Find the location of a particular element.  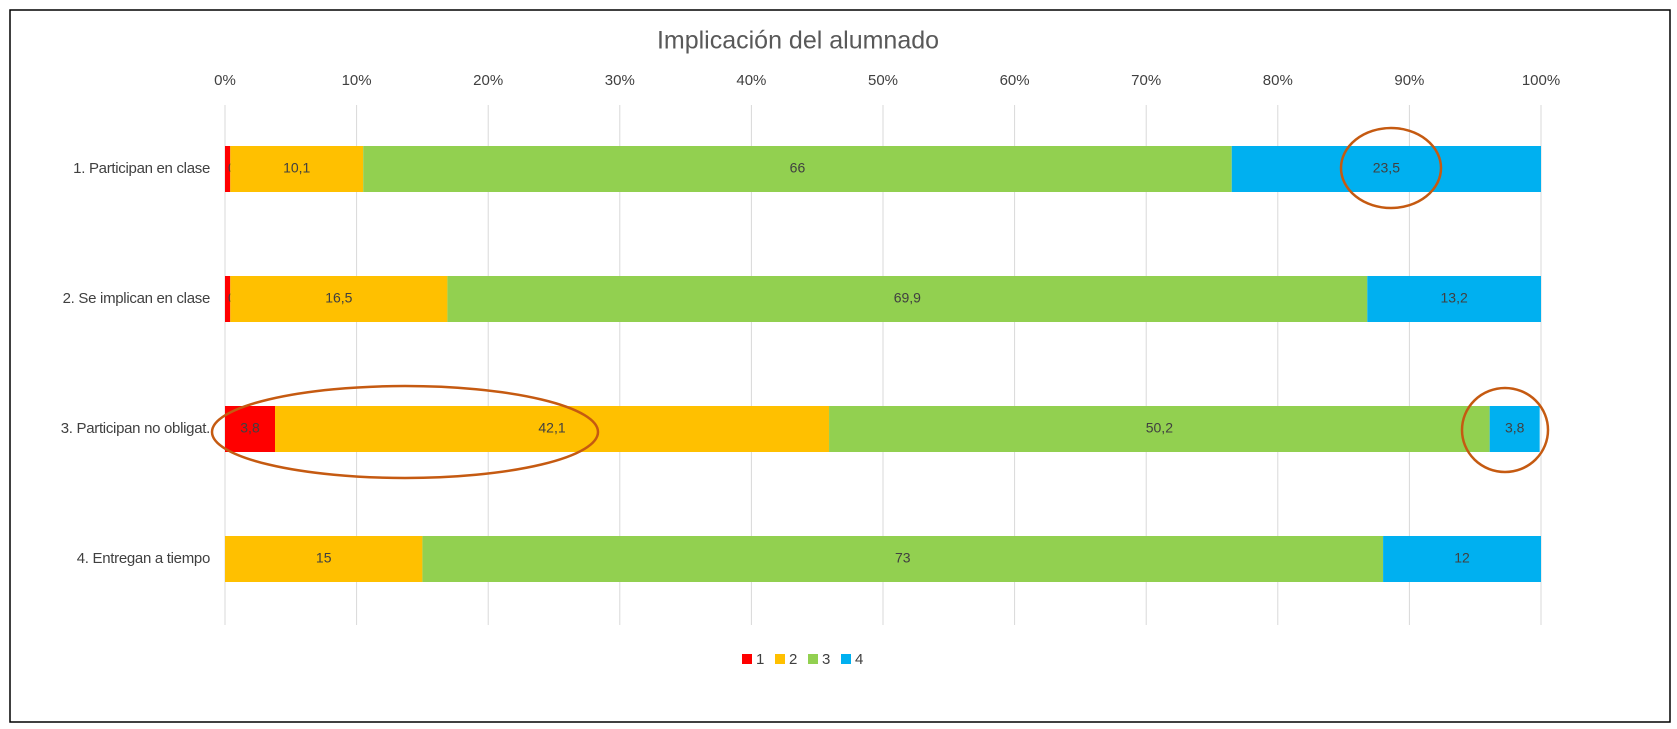

x-tick-label: 60% is located at coordinates (1015, 80).